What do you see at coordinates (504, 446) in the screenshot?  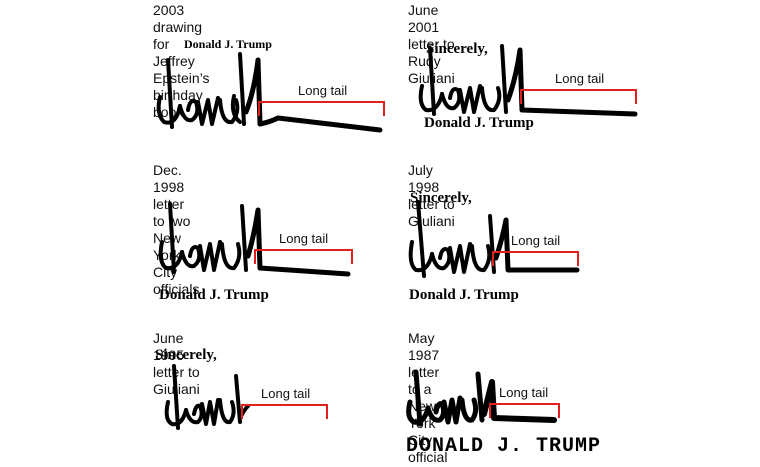 I see `printed-name: DONALD J. TRUMP` at bounding box center [504, 446].